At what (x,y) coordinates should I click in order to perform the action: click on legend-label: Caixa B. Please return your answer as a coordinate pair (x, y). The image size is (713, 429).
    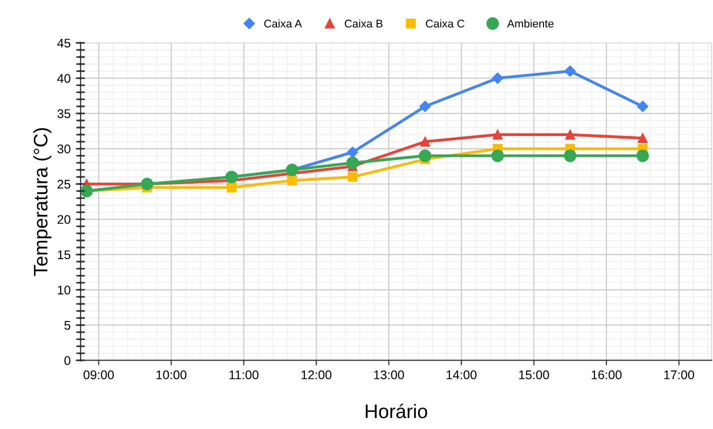
    Looking at the image, I should click on (363, 23).